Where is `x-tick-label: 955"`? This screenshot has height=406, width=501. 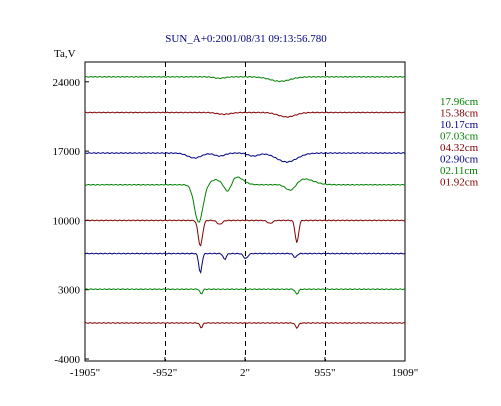 x-tick-label: 955" is located at coordinates (324, 373).